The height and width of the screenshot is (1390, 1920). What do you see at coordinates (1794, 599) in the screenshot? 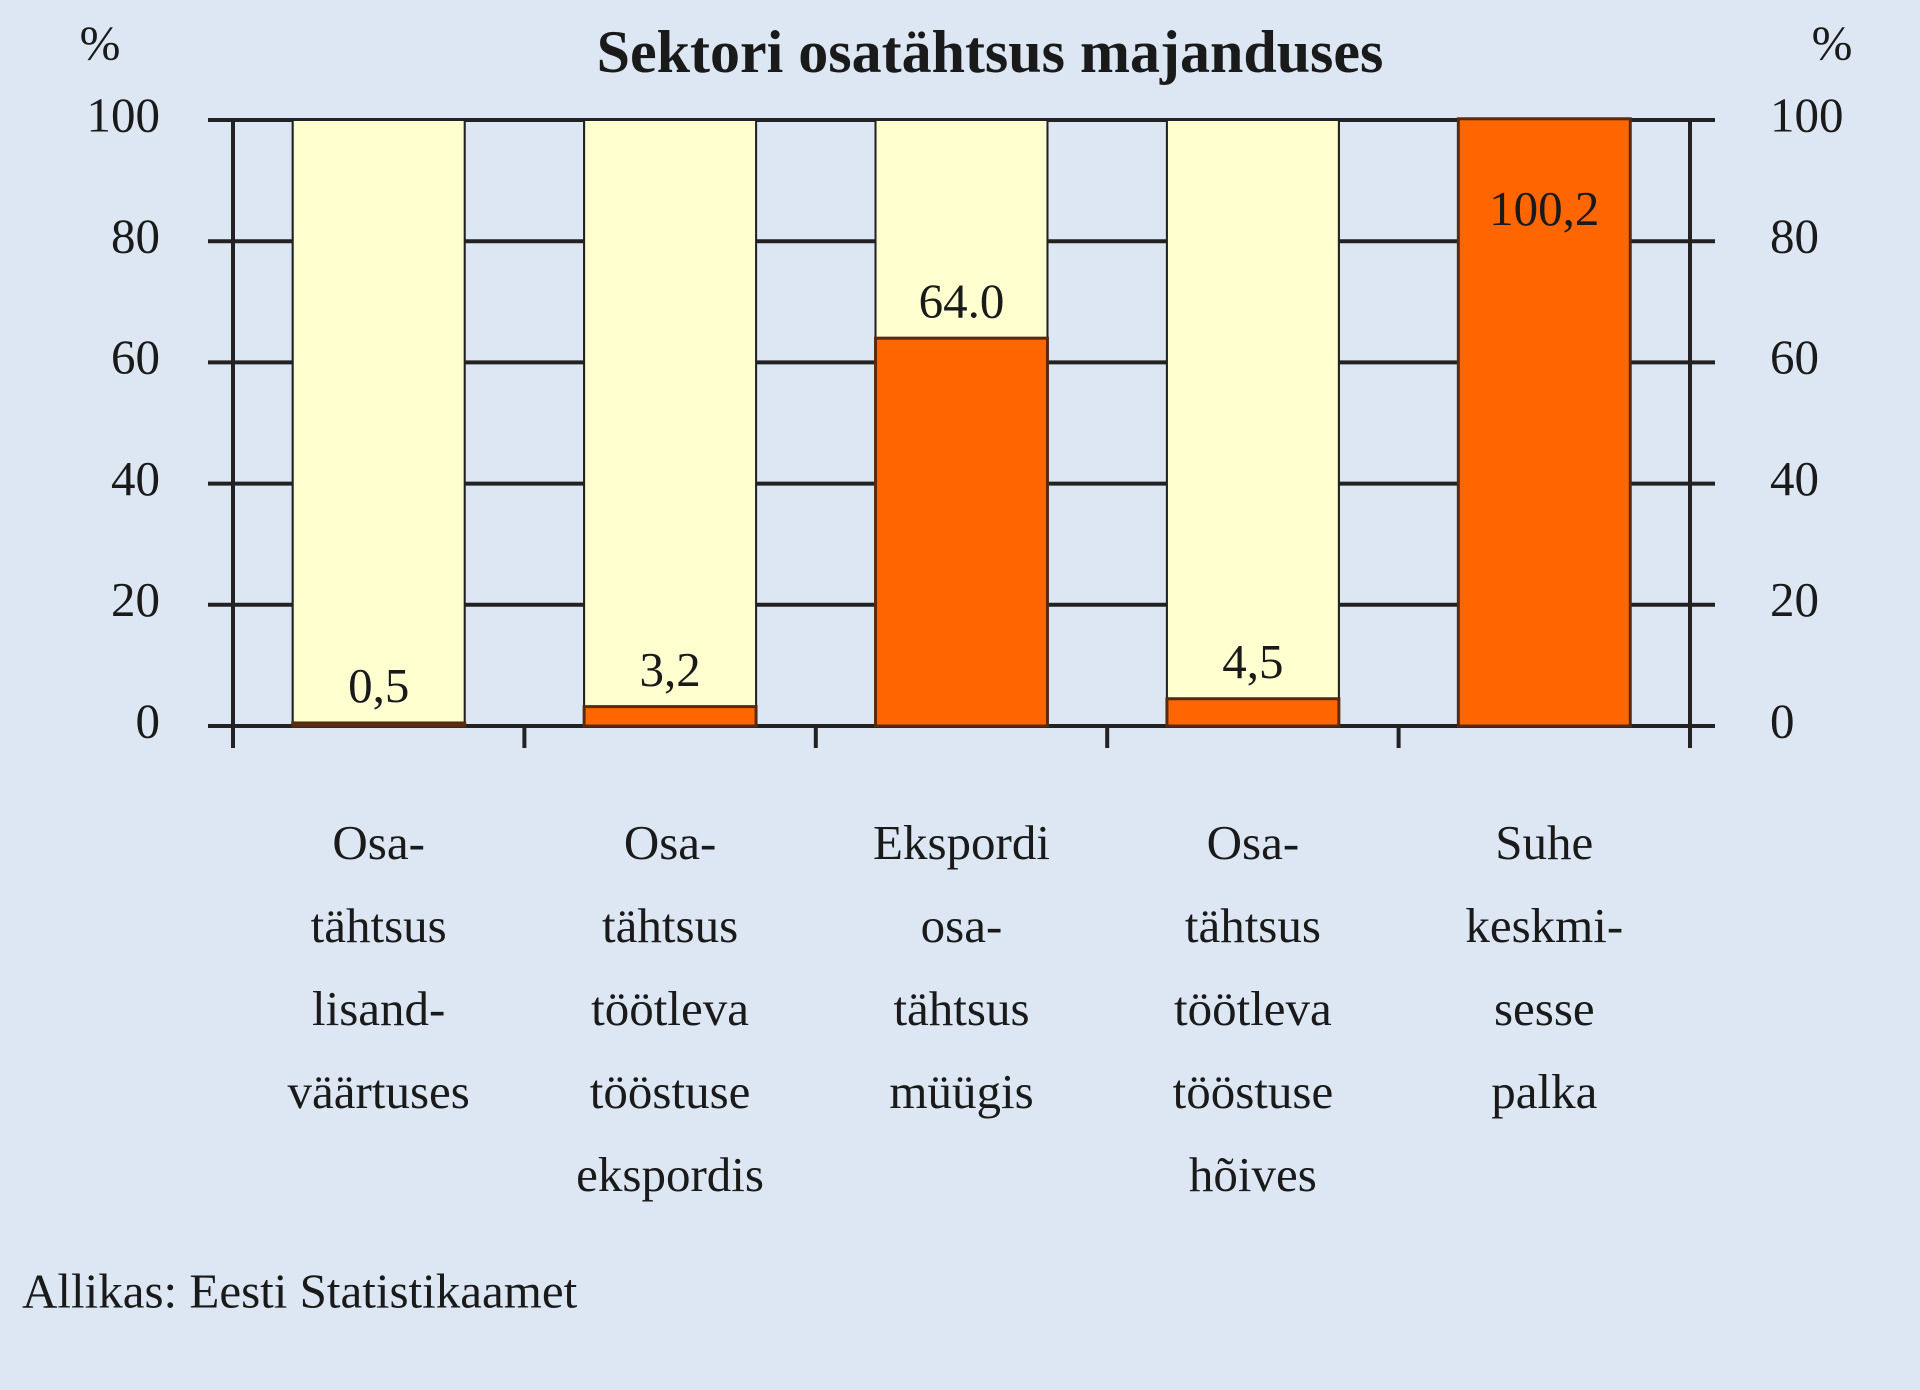
I see `y2-tick-label: 20` at bounding box center [1794, 599].